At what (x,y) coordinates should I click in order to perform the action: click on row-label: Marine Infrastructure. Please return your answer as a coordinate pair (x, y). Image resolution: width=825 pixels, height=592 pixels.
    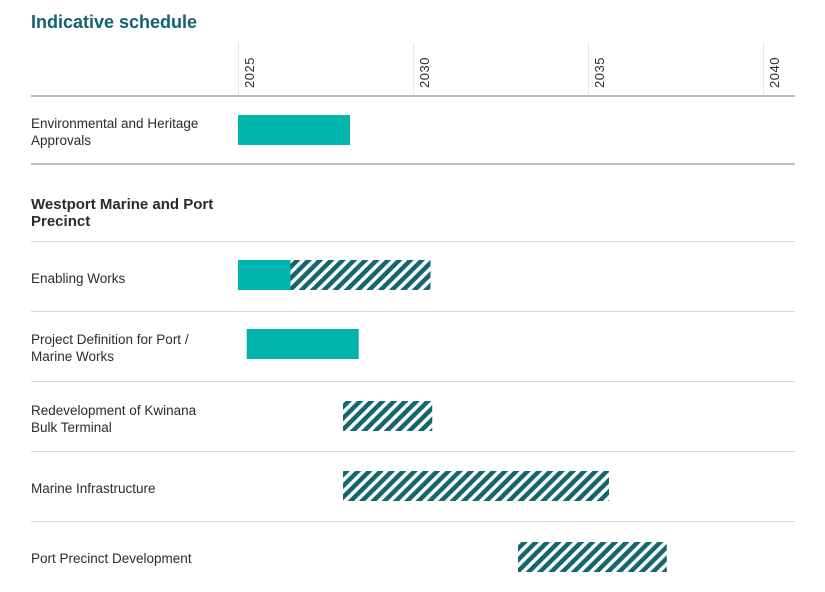
    Looking at the image, I should click on (93, 488).